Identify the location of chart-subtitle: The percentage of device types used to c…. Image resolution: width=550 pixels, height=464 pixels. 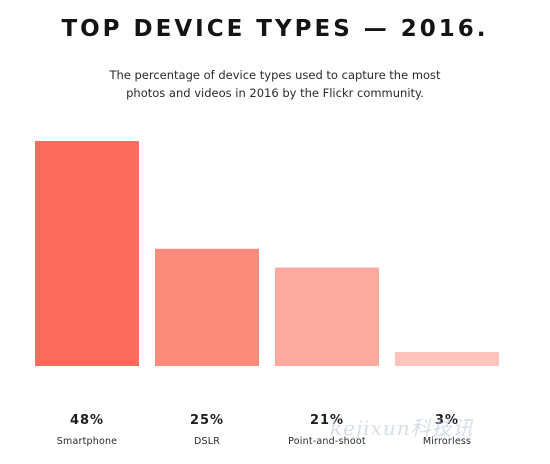
(275, 84).